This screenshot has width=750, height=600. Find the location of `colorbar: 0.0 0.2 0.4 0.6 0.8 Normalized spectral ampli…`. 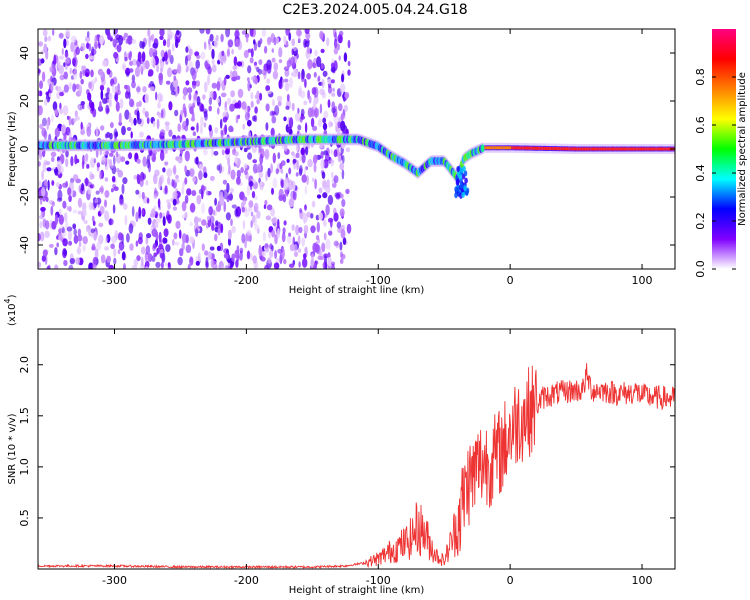

colorbar: 0.0 0.2 0.4 0.6 0.8 Normalized spectral ampli… is located at coordinates (721, 153).